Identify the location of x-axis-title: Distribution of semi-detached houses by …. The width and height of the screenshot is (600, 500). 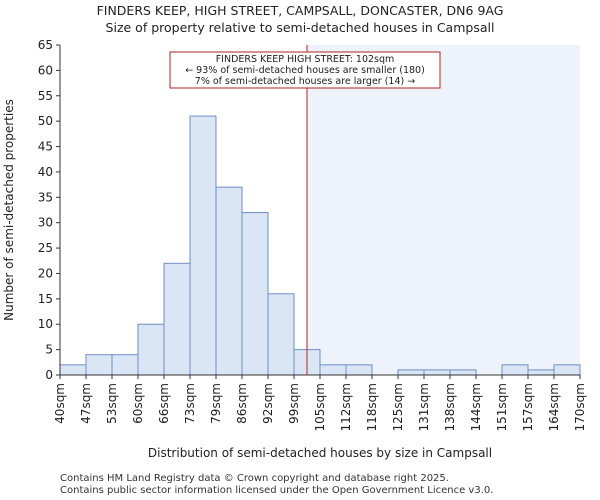
(320, 453).